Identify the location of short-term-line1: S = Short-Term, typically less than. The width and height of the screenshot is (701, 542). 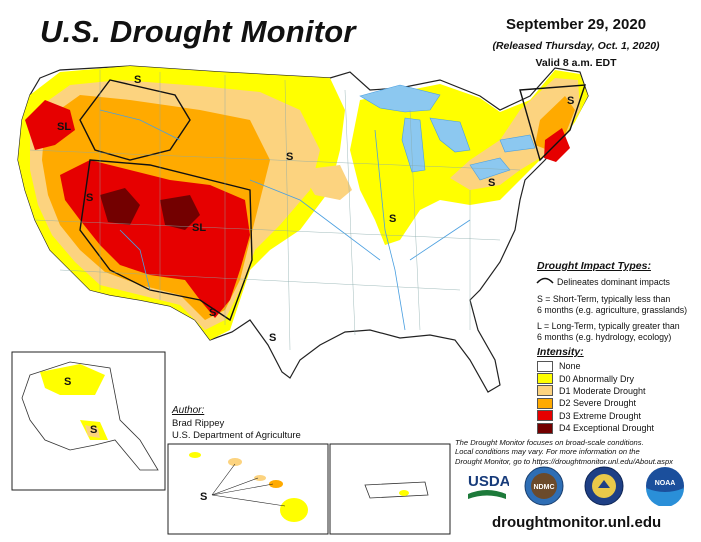
(604, 299).